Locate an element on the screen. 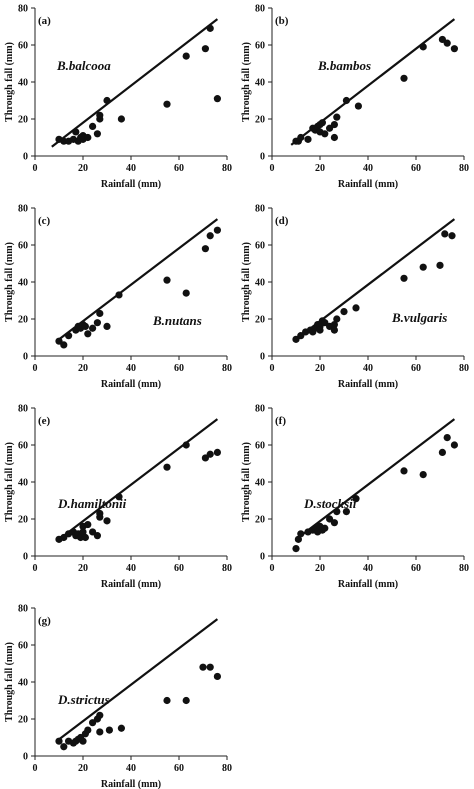 The image size is (474, 789). panel-label: (f) is located at coordinates (280, 421).